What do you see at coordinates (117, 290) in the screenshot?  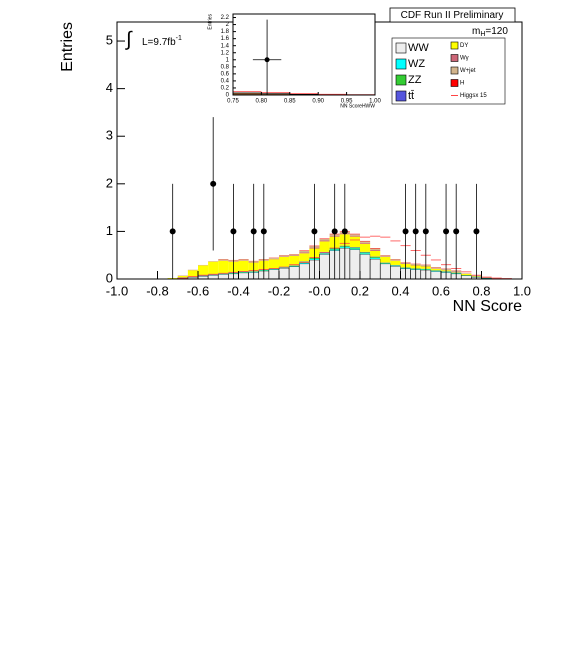 I see `x-tick-label: -1.0` at bounding box center [117, 290].